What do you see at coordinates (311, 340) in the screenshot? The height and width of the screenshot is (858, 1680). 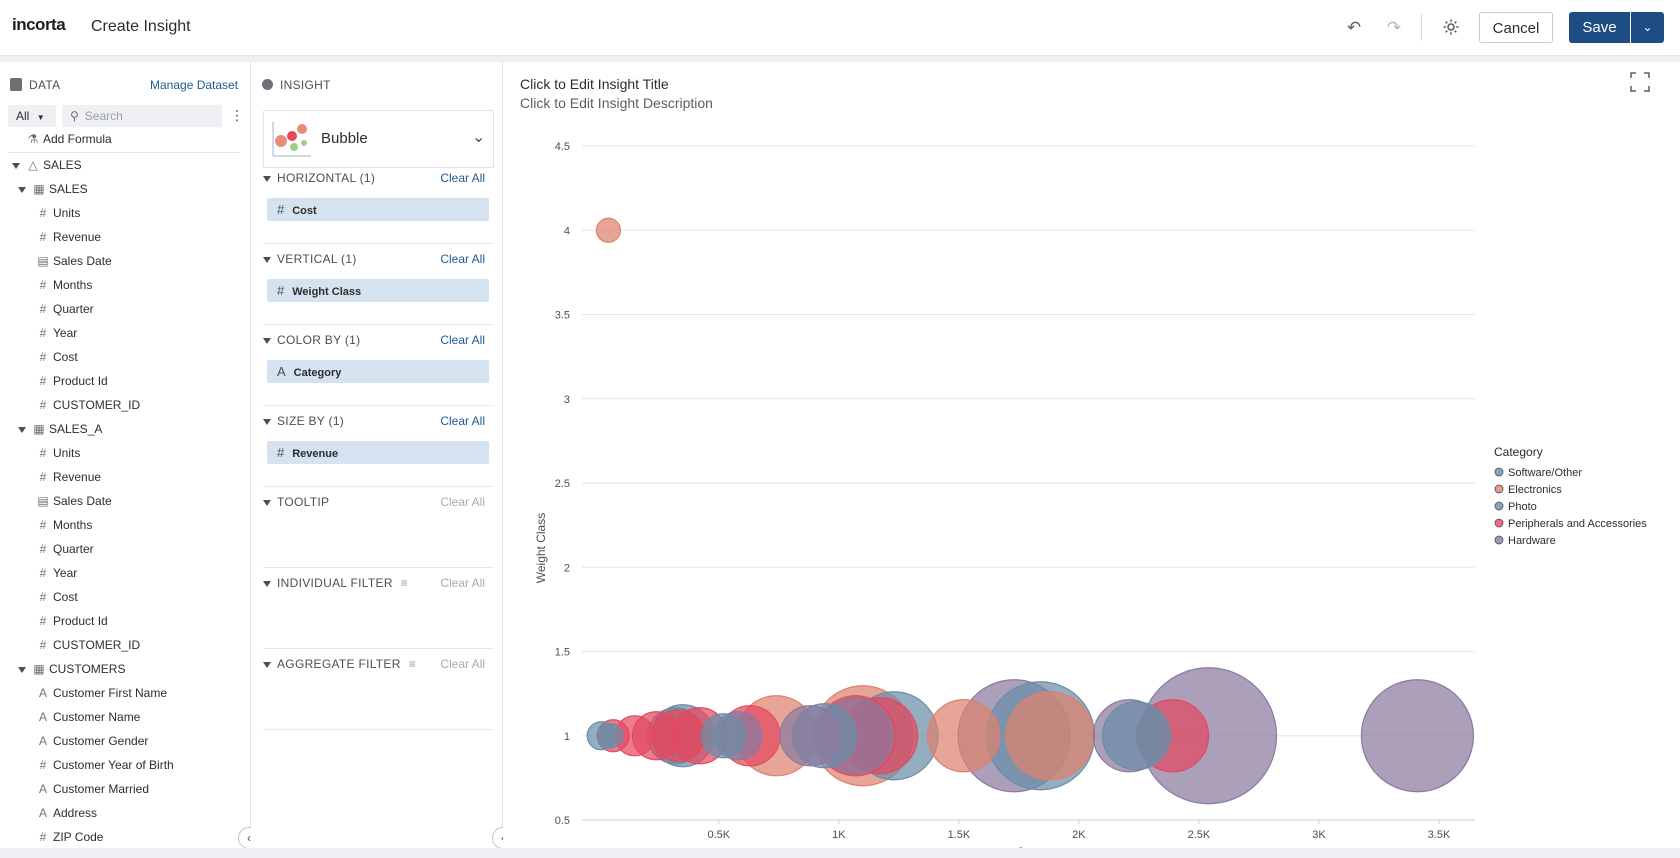 I see `shelf-title: COLOR BY (1)` at bounding box center [311, 340].